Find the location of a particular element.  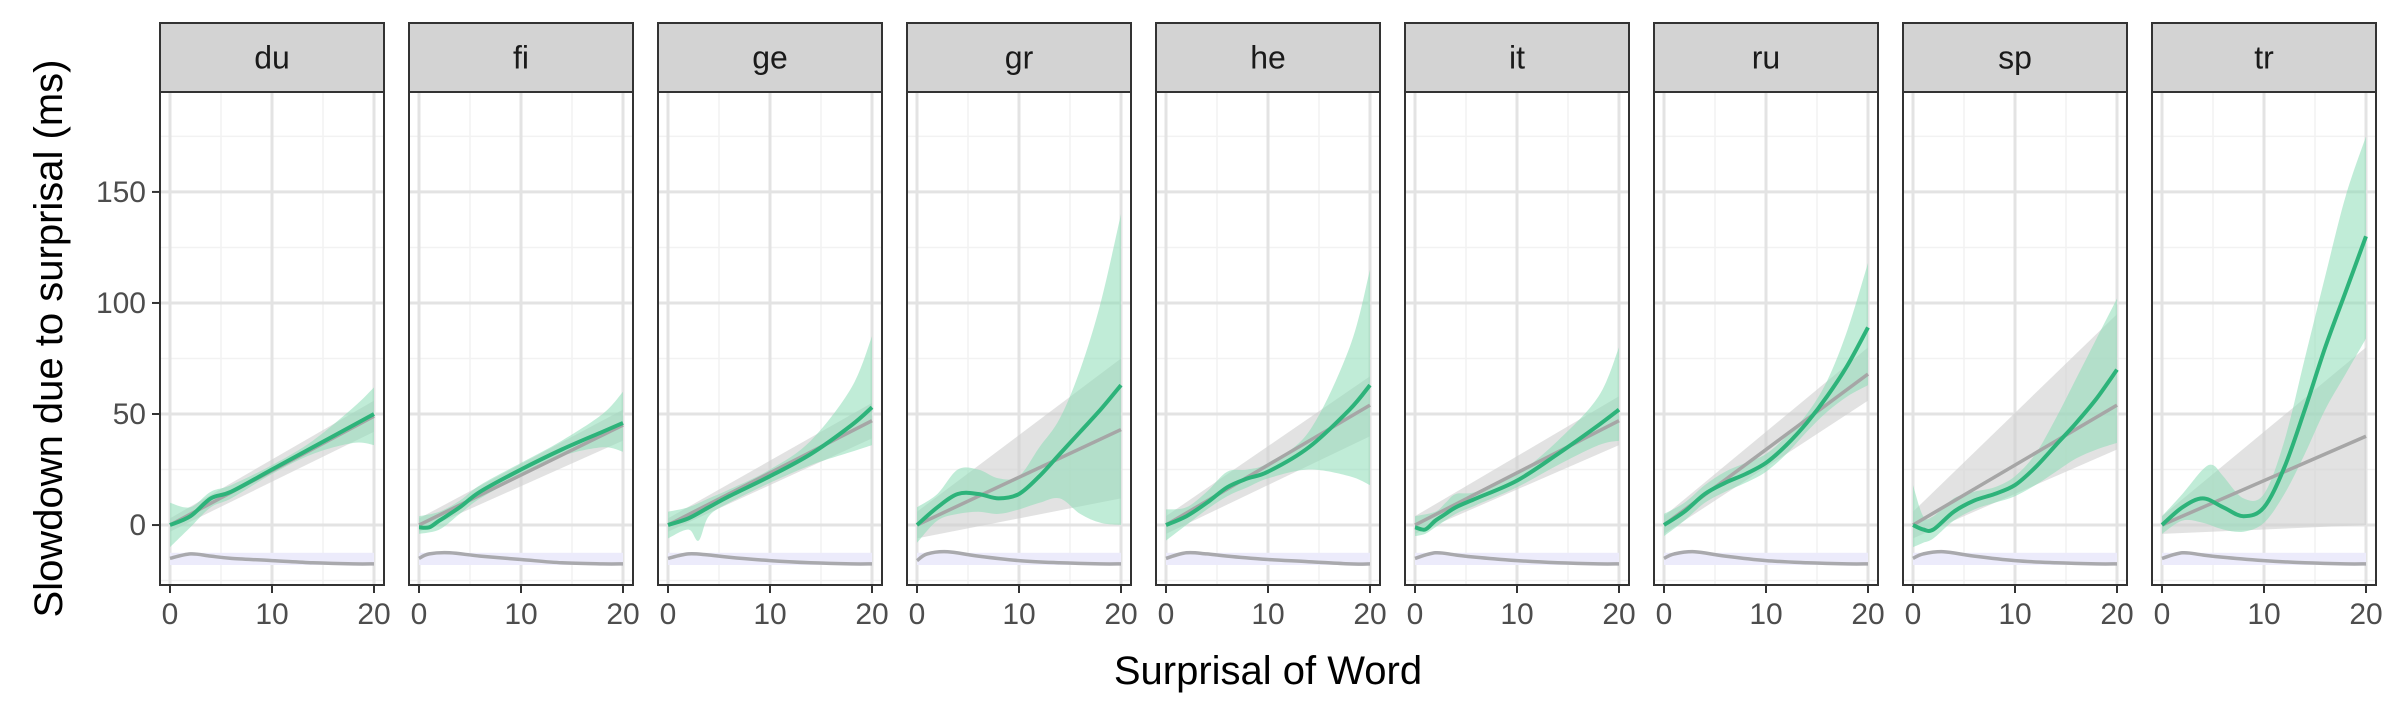

facet-tr: tr 0 10 20 is located at coordinates (2267, 326).